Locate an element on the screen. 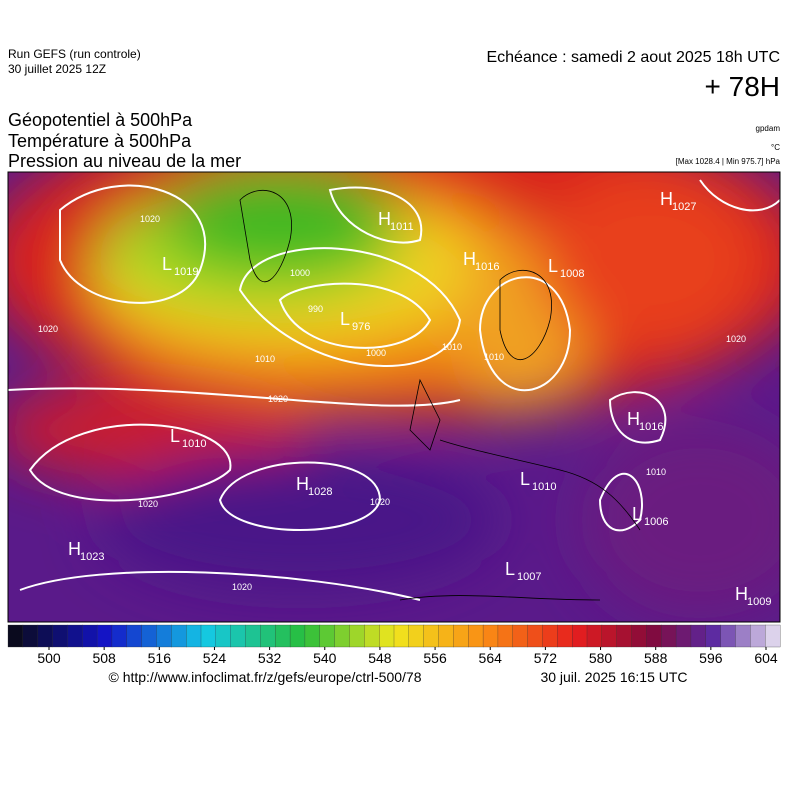 Image resolution: width=788 pixels, height=794 pixels. center-value: 1027 is located at coordinates (684, 207).